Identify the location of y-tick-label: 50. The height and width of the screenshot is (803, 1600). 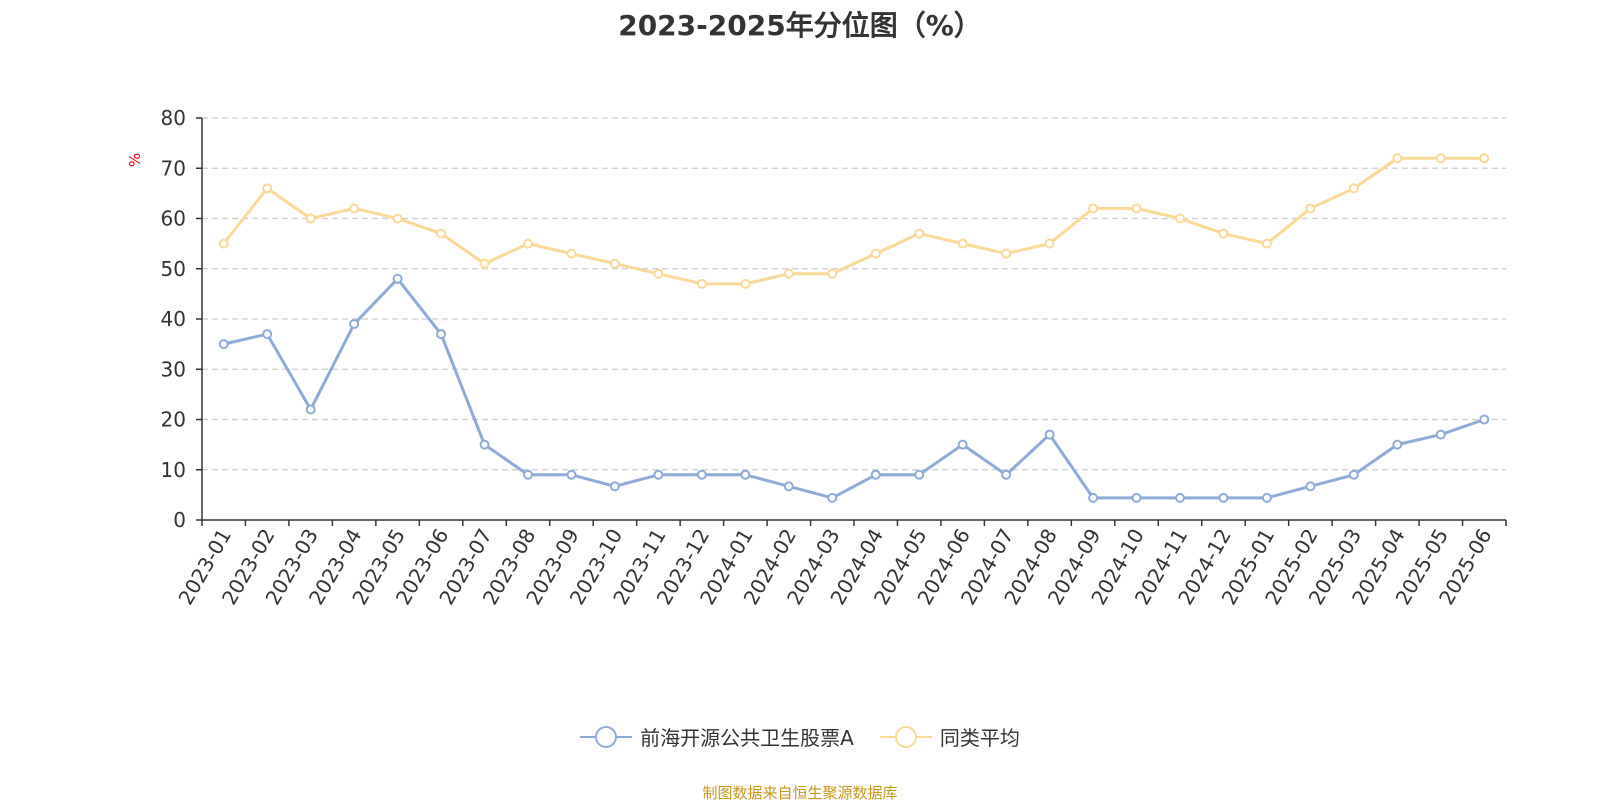
(173, 269).